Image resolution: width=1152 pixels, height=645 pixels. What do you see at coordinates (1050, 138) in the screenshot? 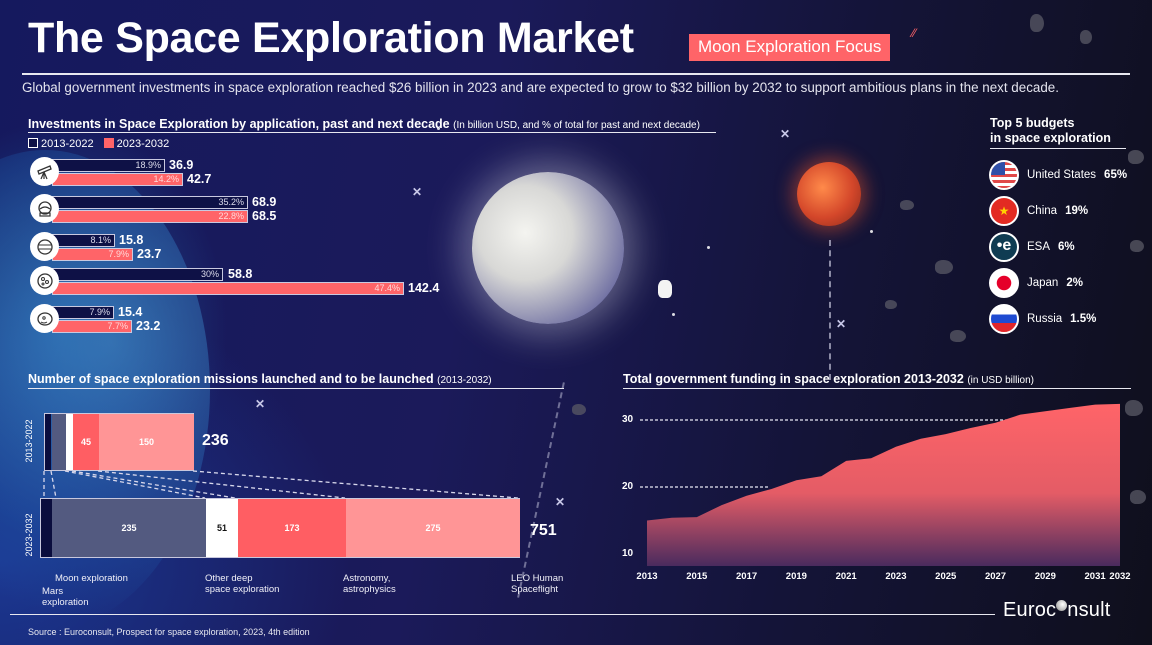
I see `top5-title-line: in space exploration` at bounding box center [1050, 138].